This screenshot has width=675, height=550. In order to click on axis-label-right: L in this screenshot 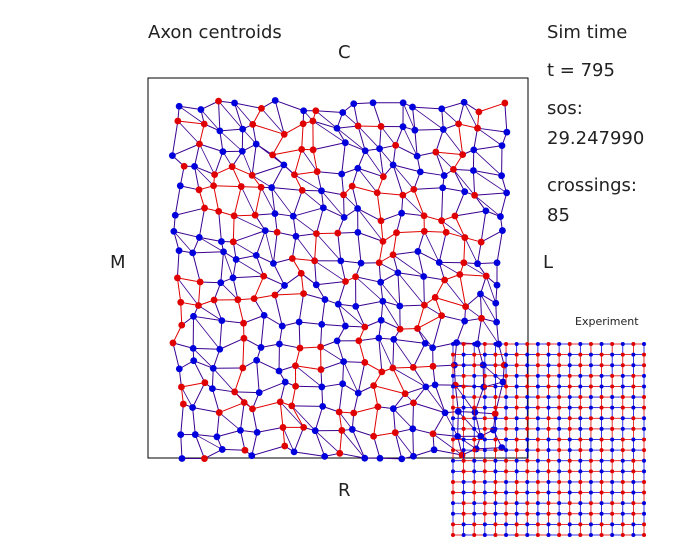, I will do `click(548, 262)`.